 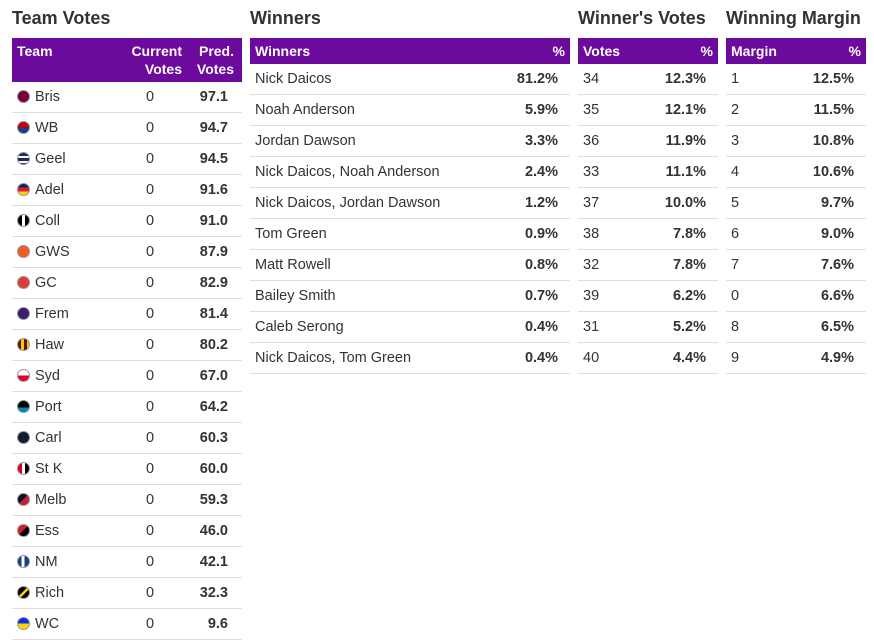 What do you see at coordinates (756, 234) in the screenshot?
I see `table-cell: 6` at bounding box center [756, 234].